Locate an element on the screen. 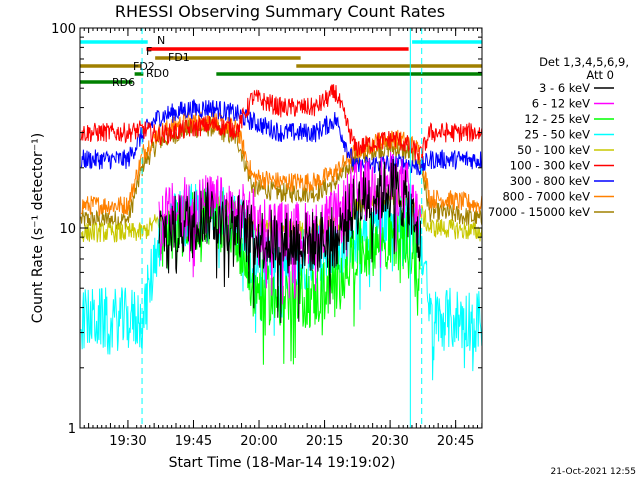 The width and height of the screenshot is (640, 480). legend-label: 7000 - 15000 keV is located at coordinates (539, 212).